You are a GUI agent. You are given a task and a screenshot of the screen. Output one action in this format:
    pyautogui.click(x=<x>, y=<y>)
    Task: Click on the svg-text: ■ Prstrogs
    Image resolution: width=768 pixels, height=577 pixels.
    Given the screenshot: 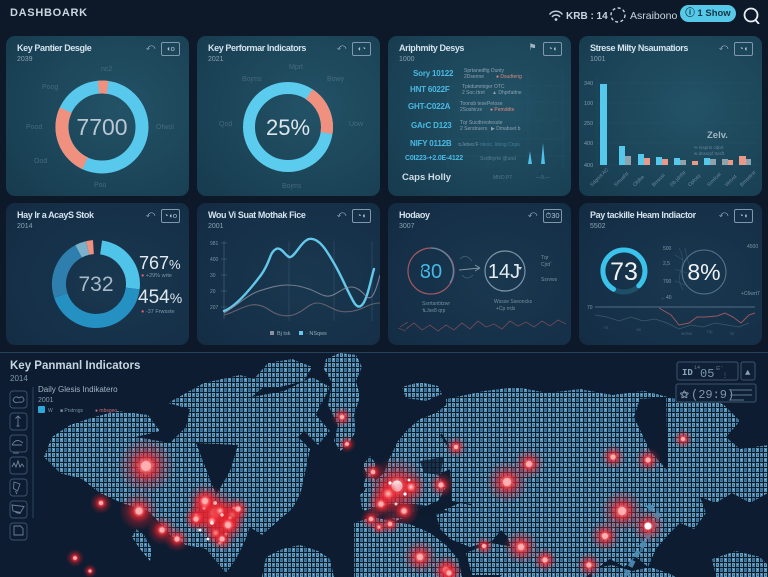 What is the action you would take?
    pyautogui.click(x=72, y=411)
    